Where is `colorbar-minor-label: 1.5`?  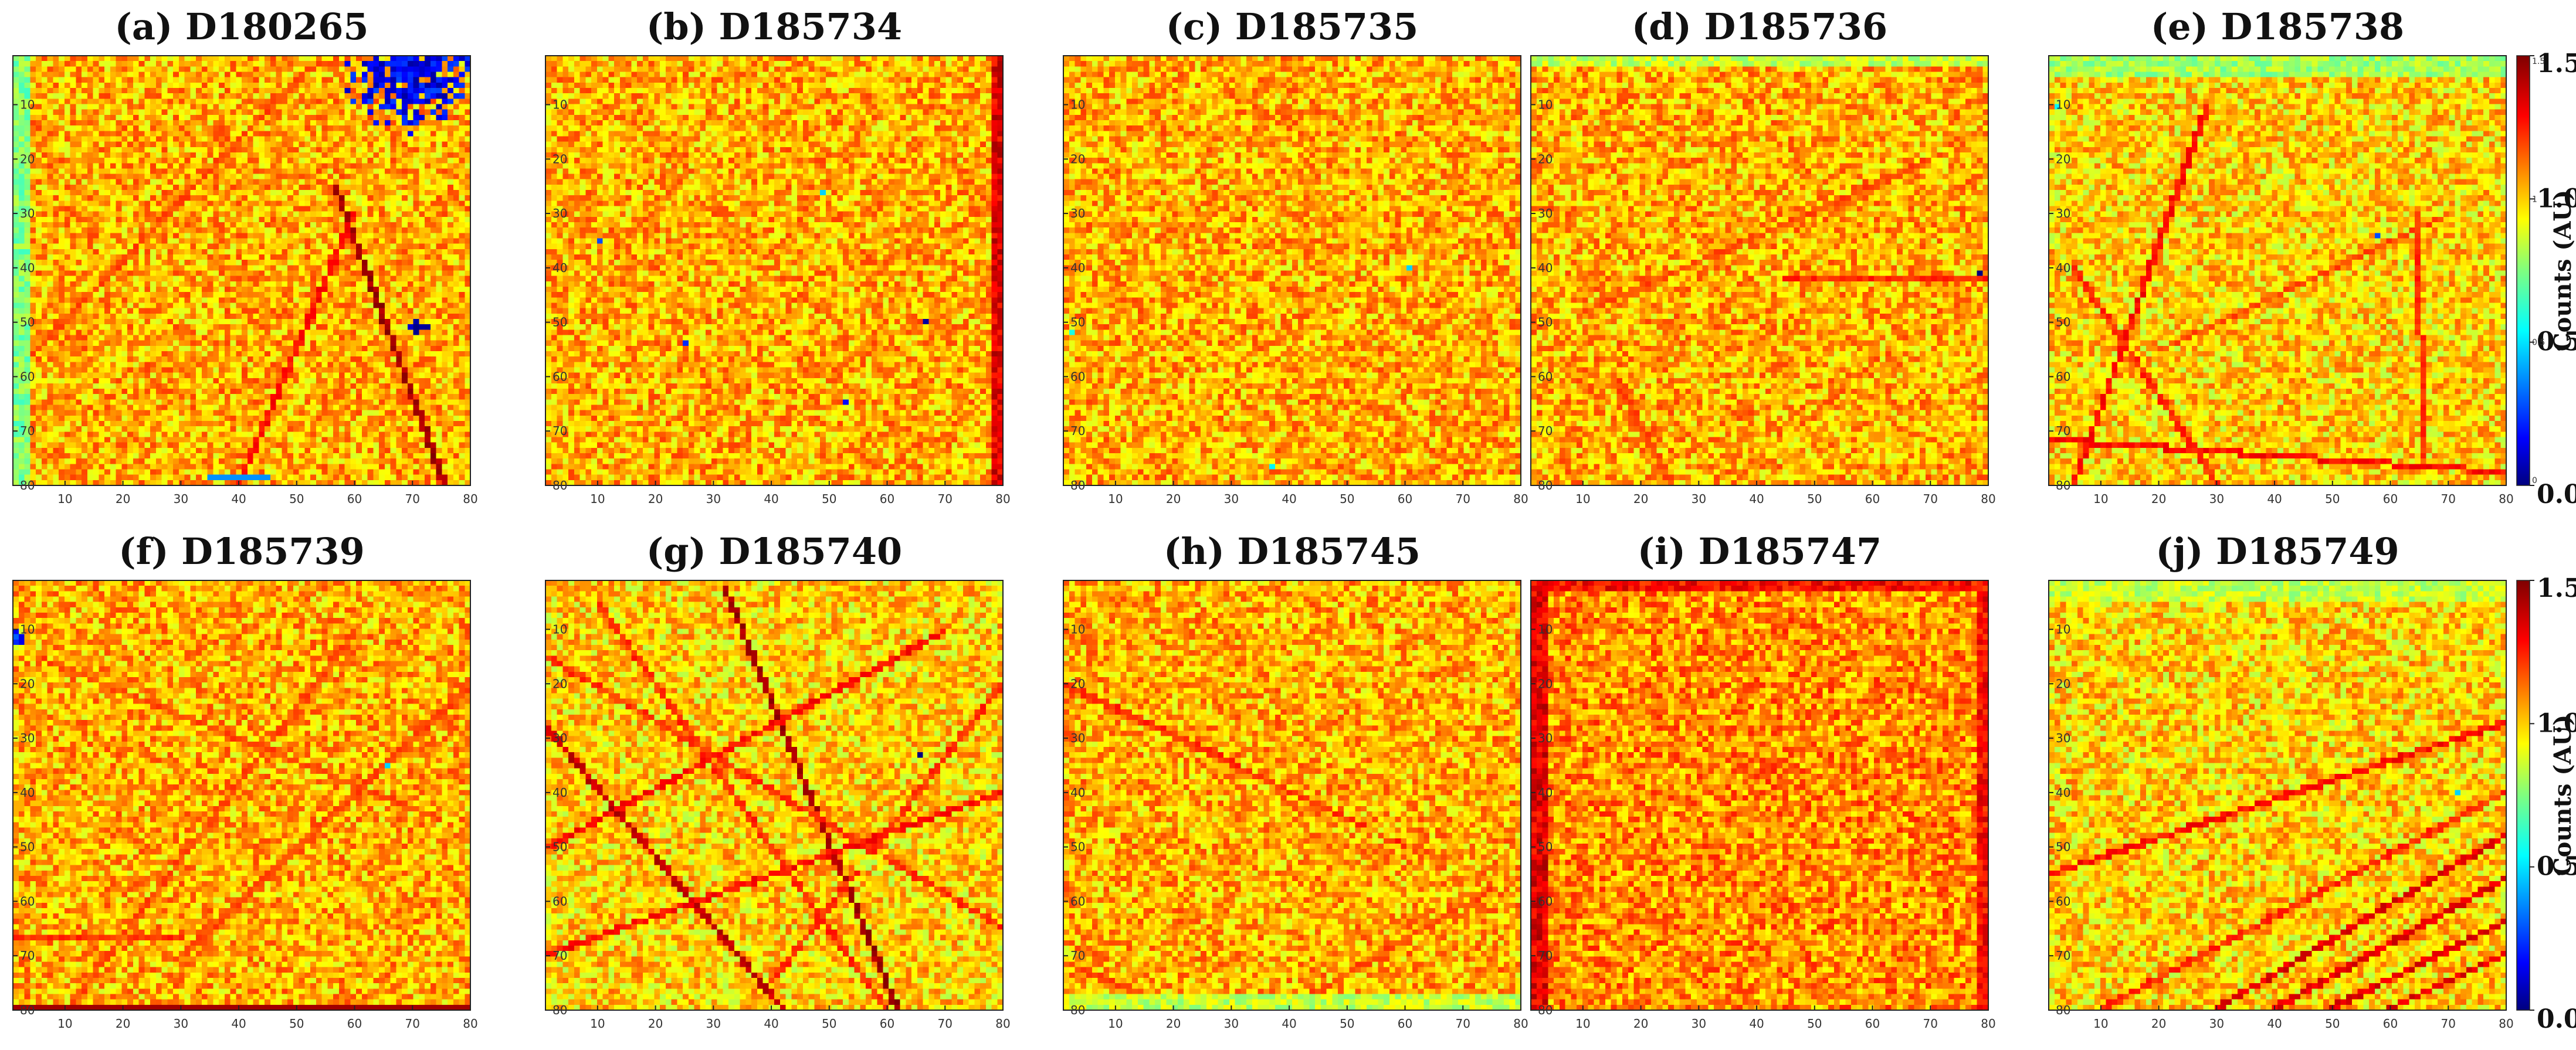 colorbar-minor-label: 1.5 is located at coordinates (2538, 61).